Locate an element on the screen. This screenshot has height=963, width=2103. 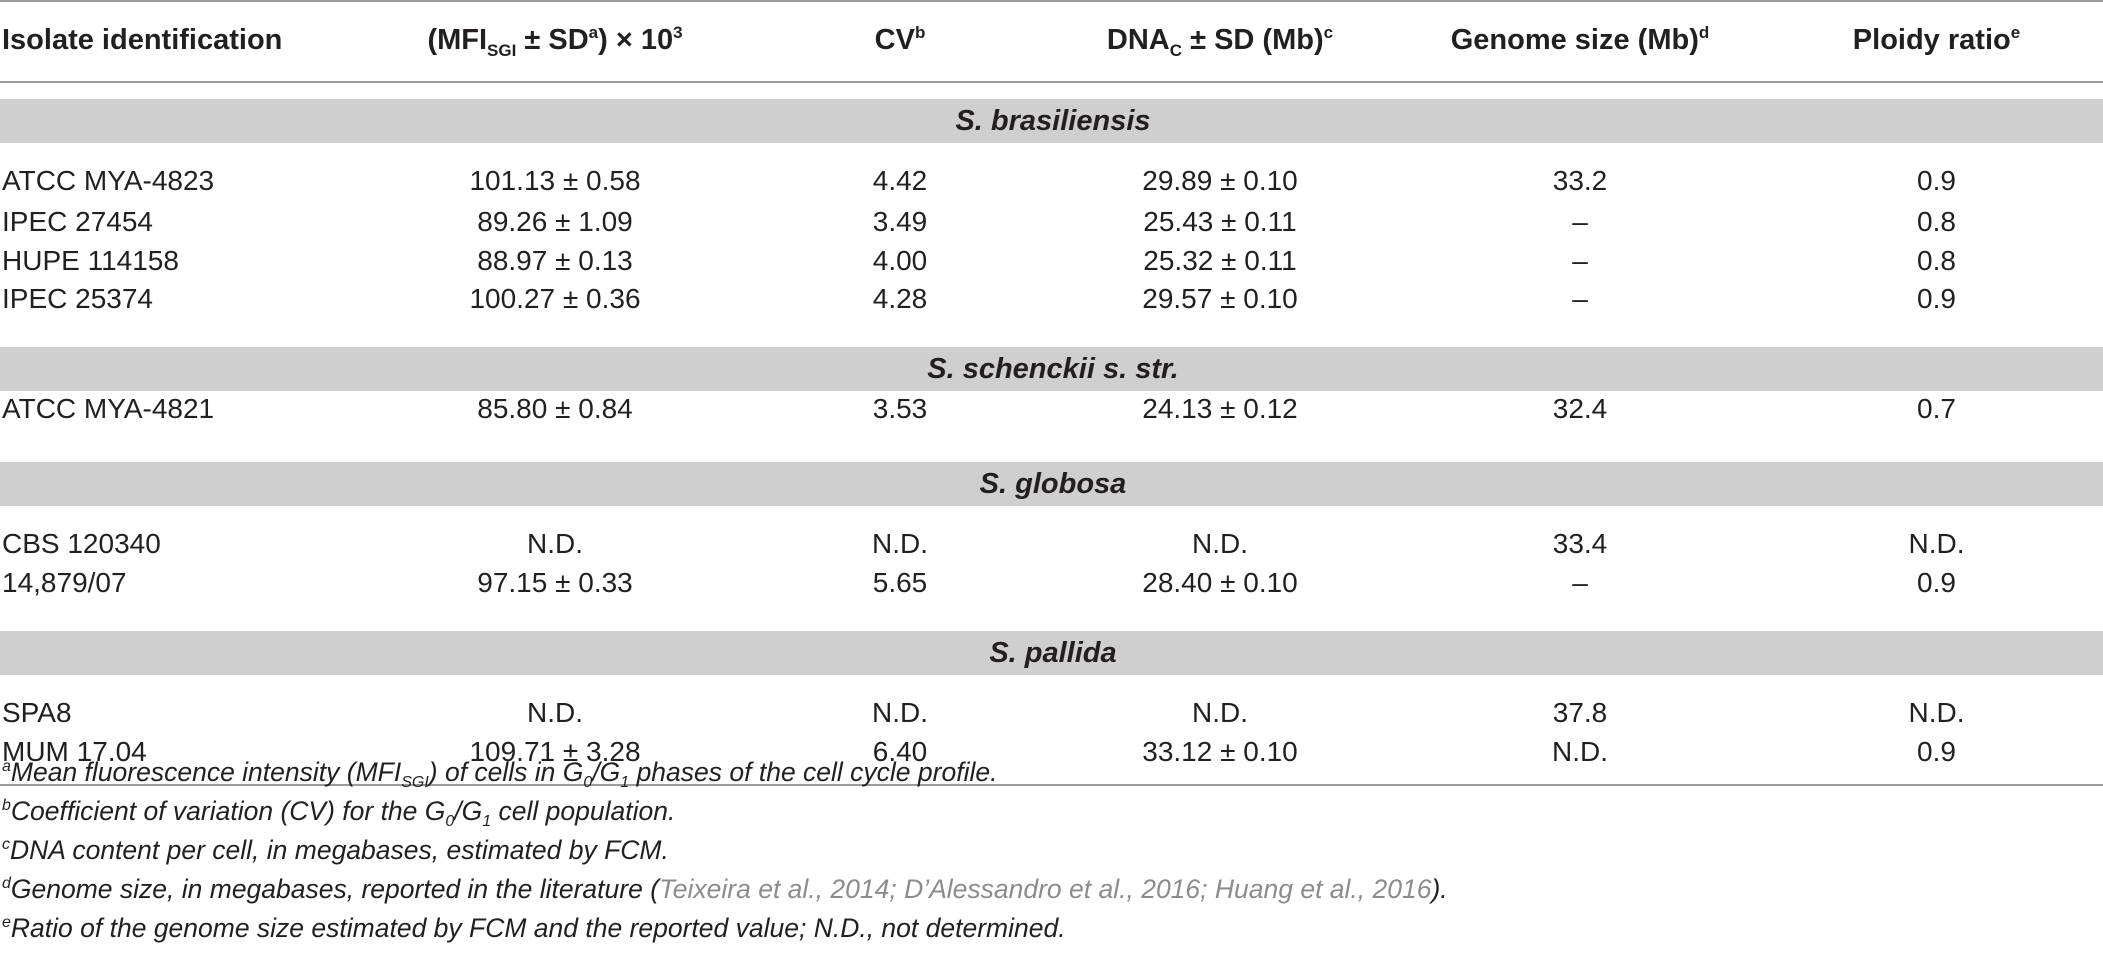
cell-genome: 33.2 is located at coordinates (1580, 180).